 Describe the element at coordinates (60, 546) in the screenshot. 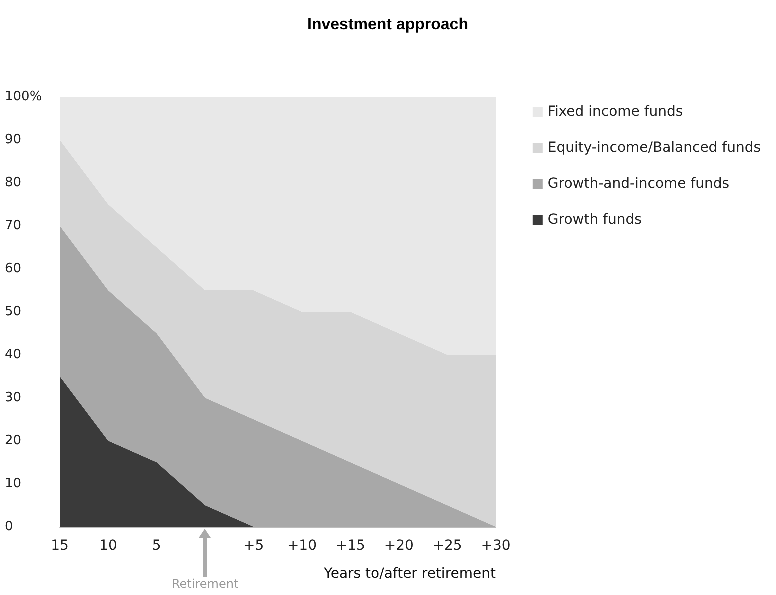

I see `x-tick-label: 15` at that location.